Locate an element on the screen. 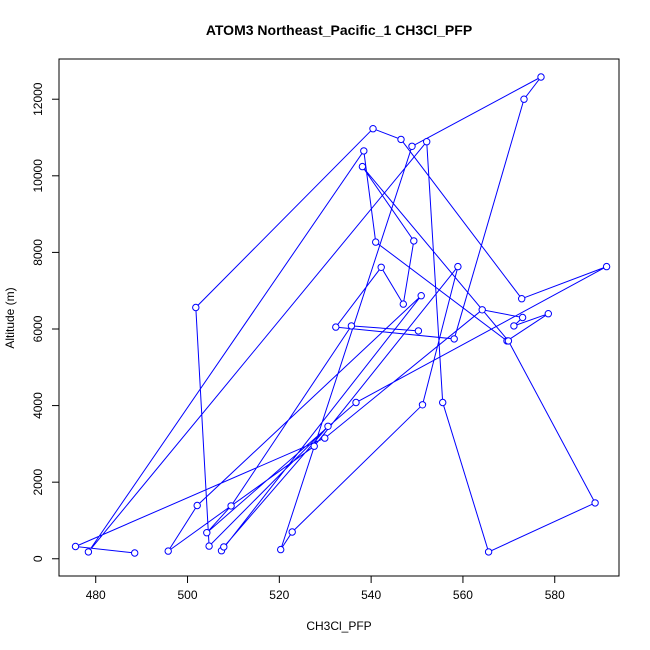 The height and width of the screenshot is (650, 650). y-tick-label: 0 is located at coordinates (38, 558).